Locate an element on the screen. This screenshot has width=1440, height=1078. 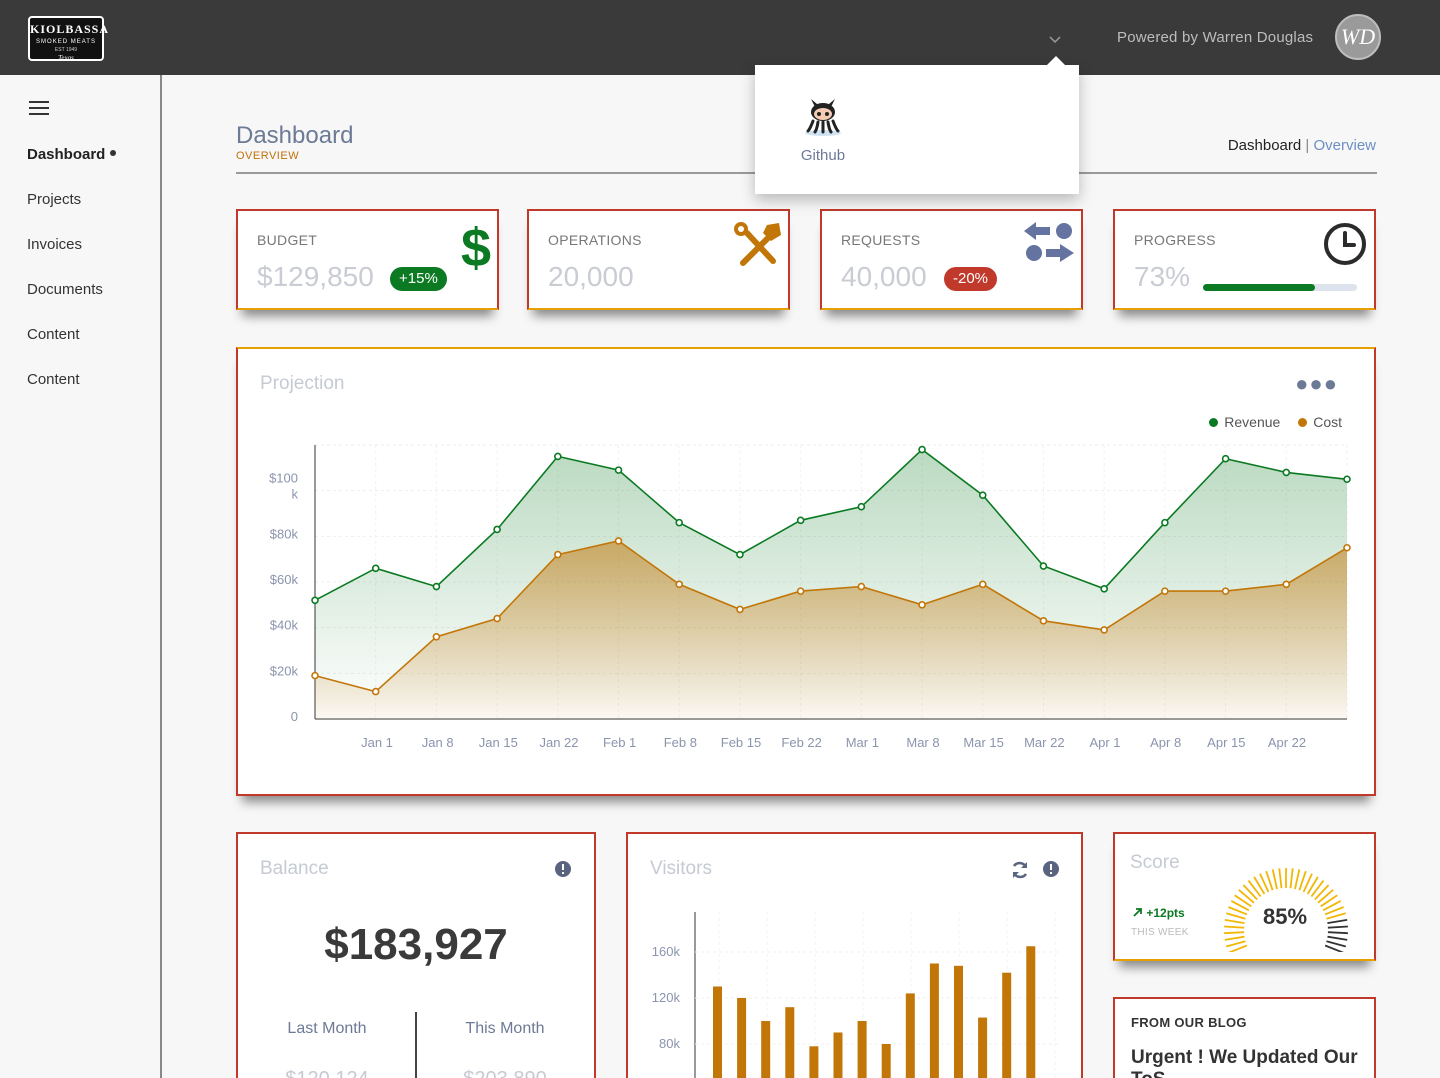
chevron-down-icon is located at coordinates (1055, 39).